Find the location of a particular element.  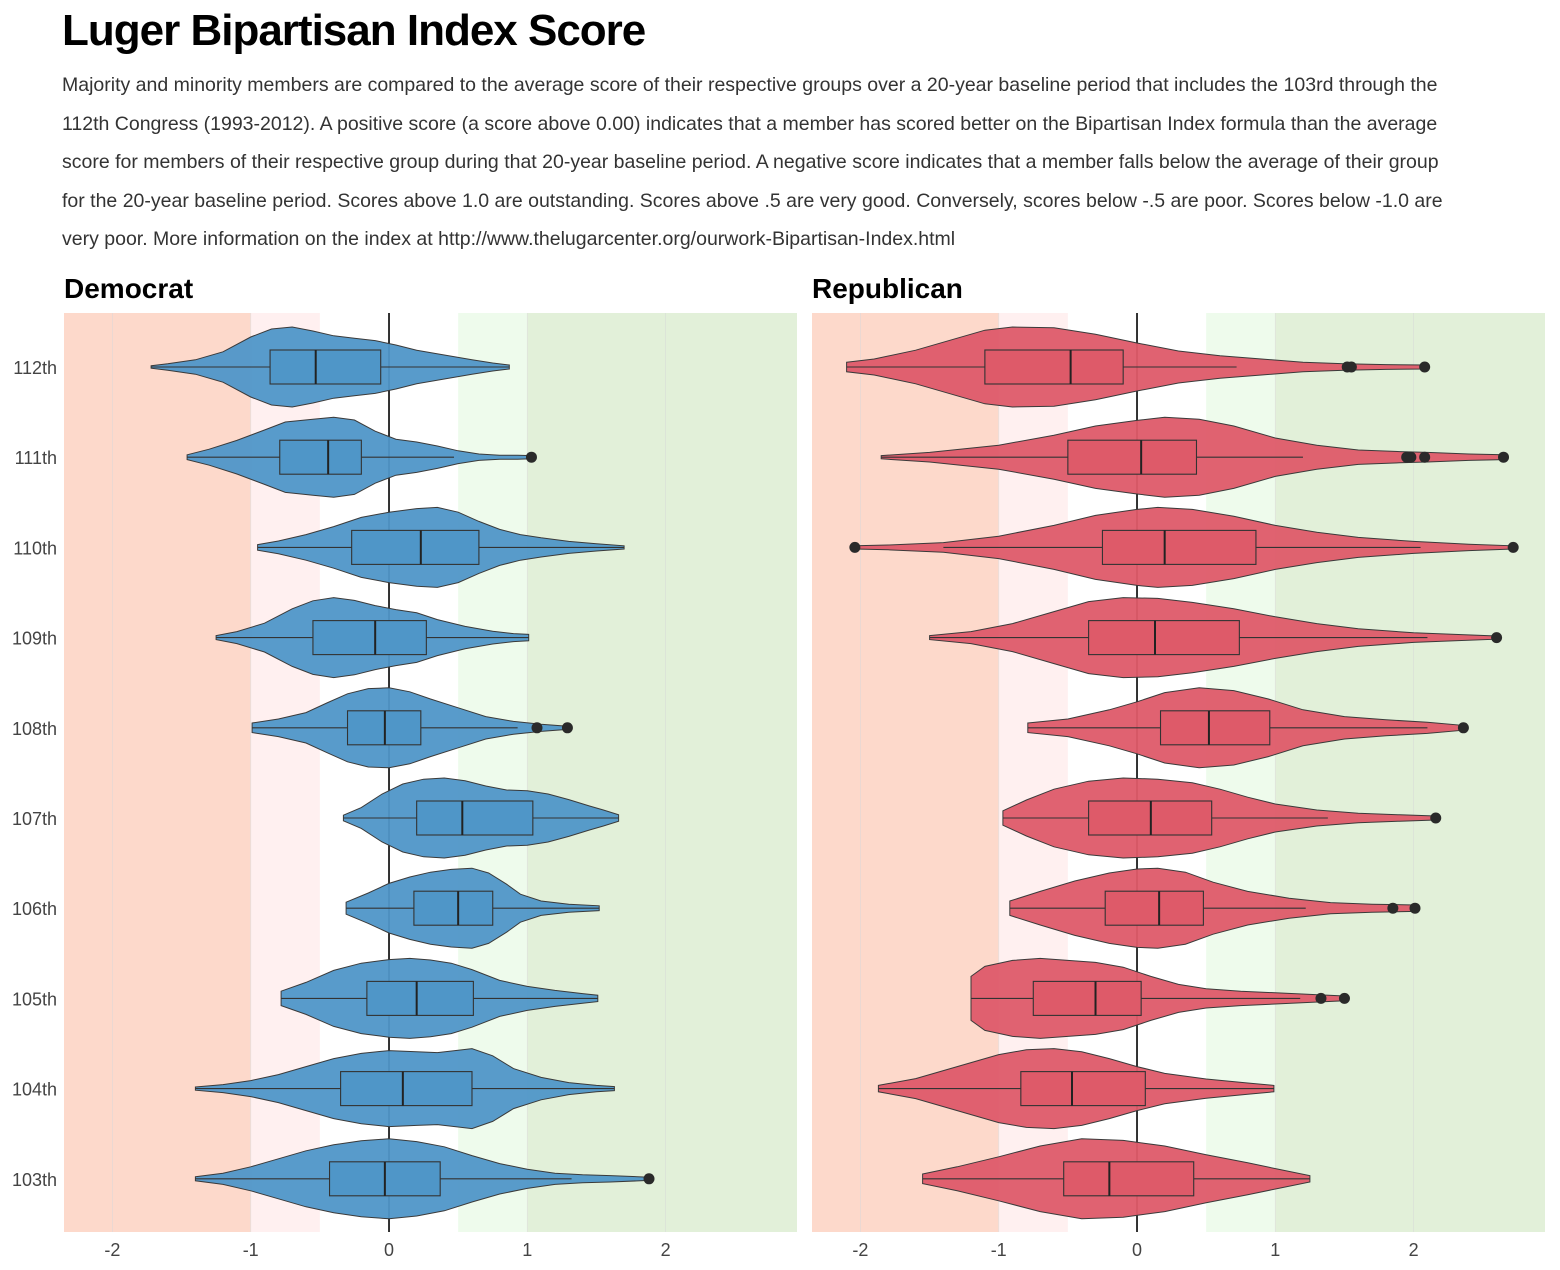

y-tick-label: 110th is located at coordinates (35, 548).